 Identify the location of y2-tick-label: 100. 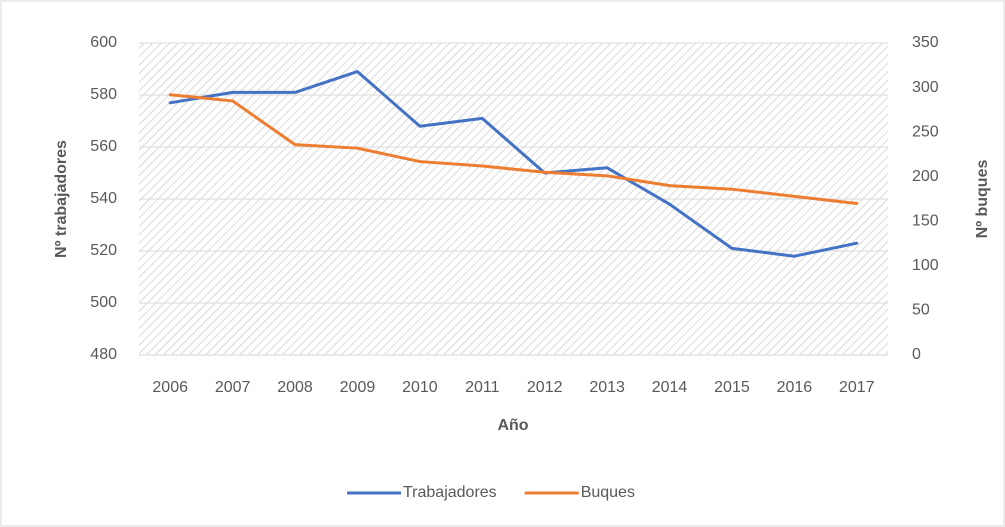
(925, 265).